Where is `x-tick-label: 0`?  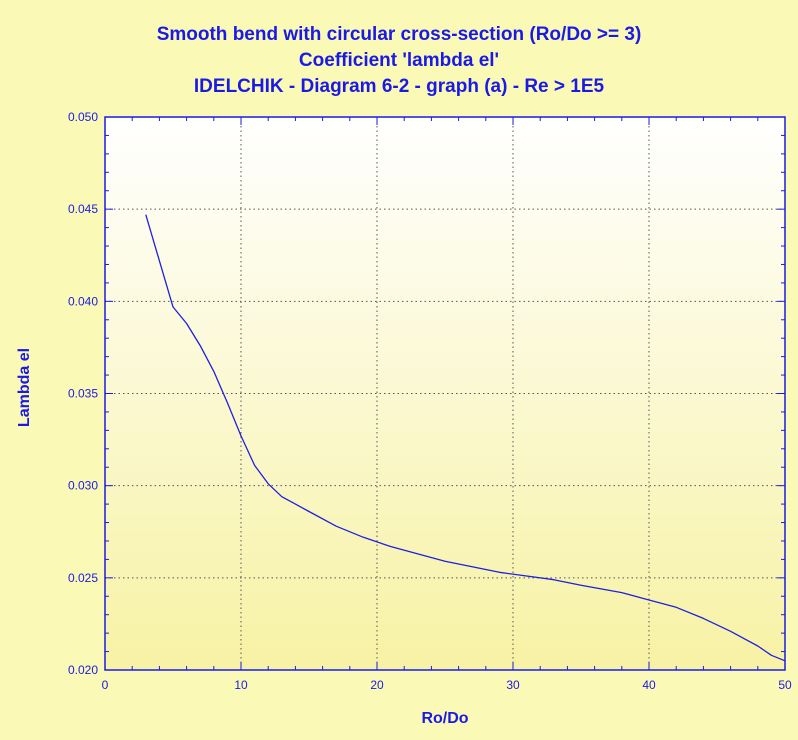
x-tick-label: 0 is located at coordinates (105, 685).